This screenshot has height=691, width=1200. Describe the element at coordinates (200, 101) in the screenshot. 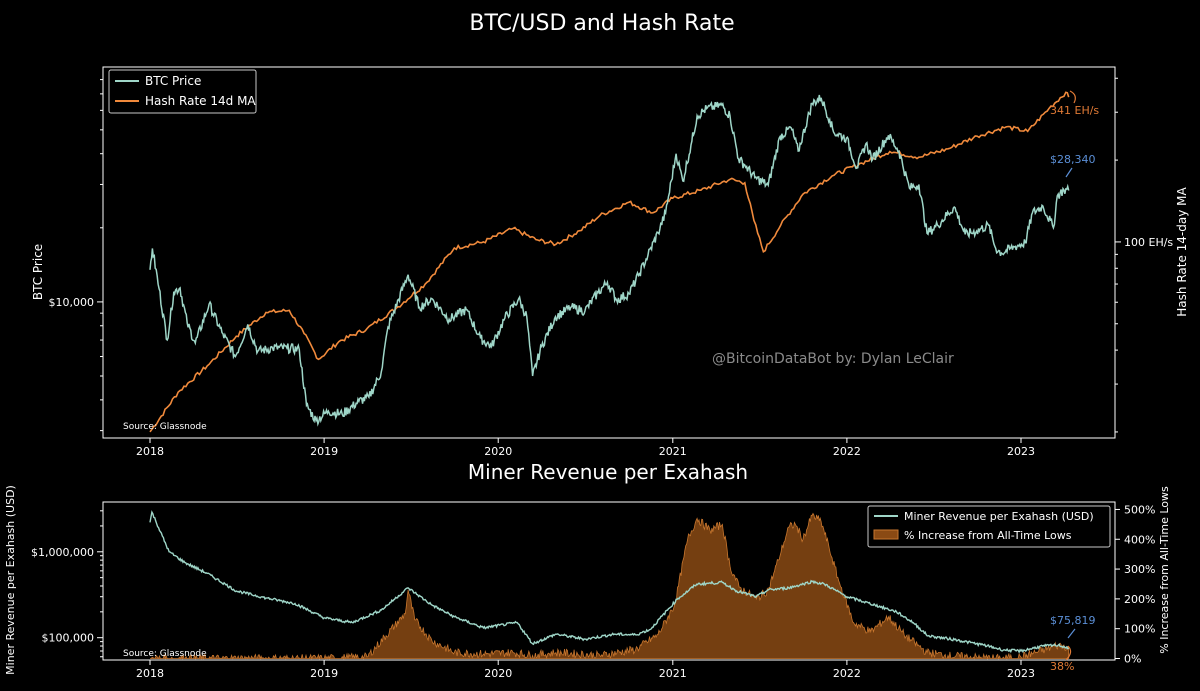

I see `legend-entry-hash-rate: Hash Rate 14d MA` at that location.